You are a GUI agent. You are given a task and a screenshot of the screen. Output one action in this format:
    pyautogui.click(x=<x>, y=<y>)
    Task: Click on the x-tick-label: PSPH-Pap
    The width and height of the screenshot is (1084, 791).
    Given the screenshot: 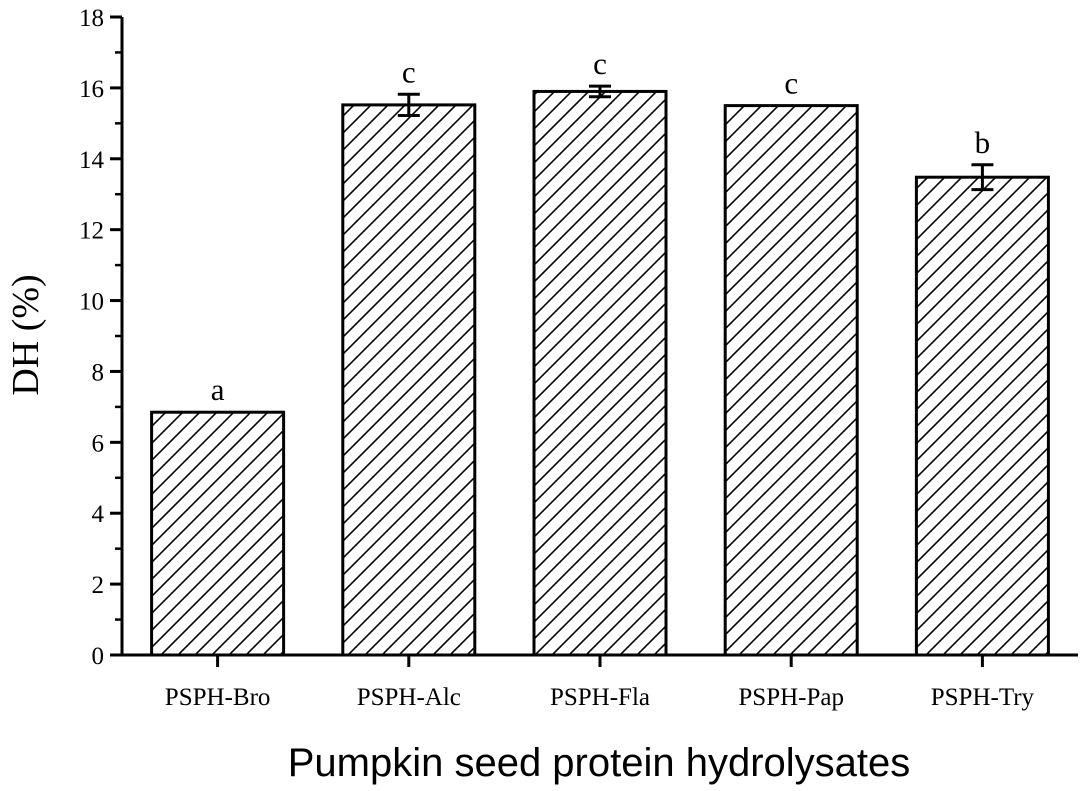 What is the action you would take?
    pyautogui.click(x=791, y=697)
    